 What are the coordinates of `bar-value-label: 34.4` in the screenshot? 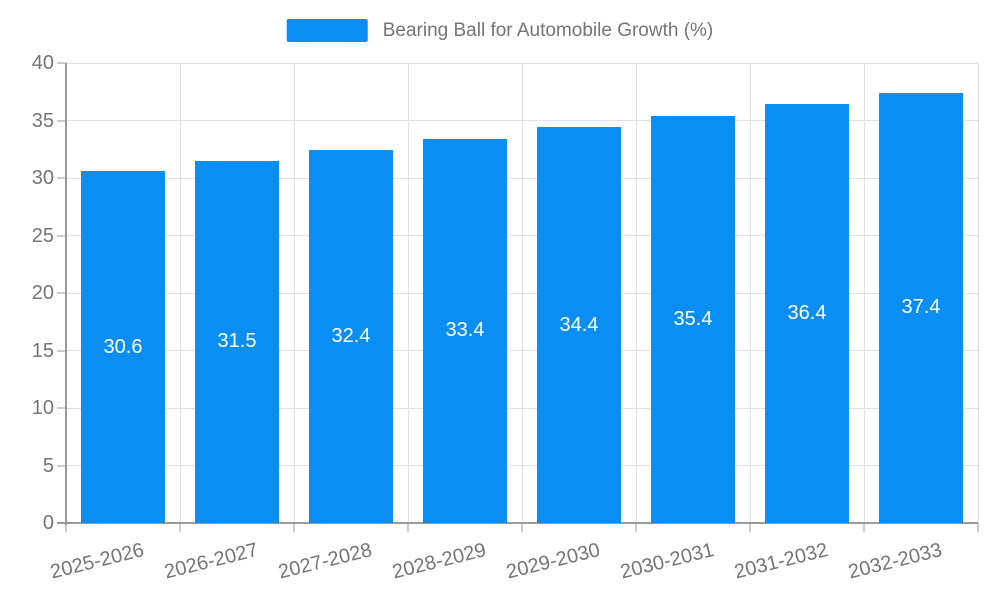 It's located at (579, 324).